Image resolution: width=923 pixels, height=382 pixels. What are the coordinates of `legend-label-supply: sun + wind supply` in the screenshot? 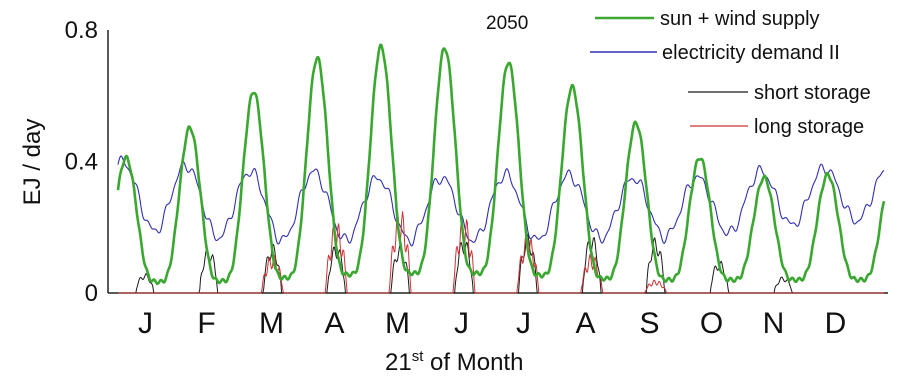 It's located at (740, 19).